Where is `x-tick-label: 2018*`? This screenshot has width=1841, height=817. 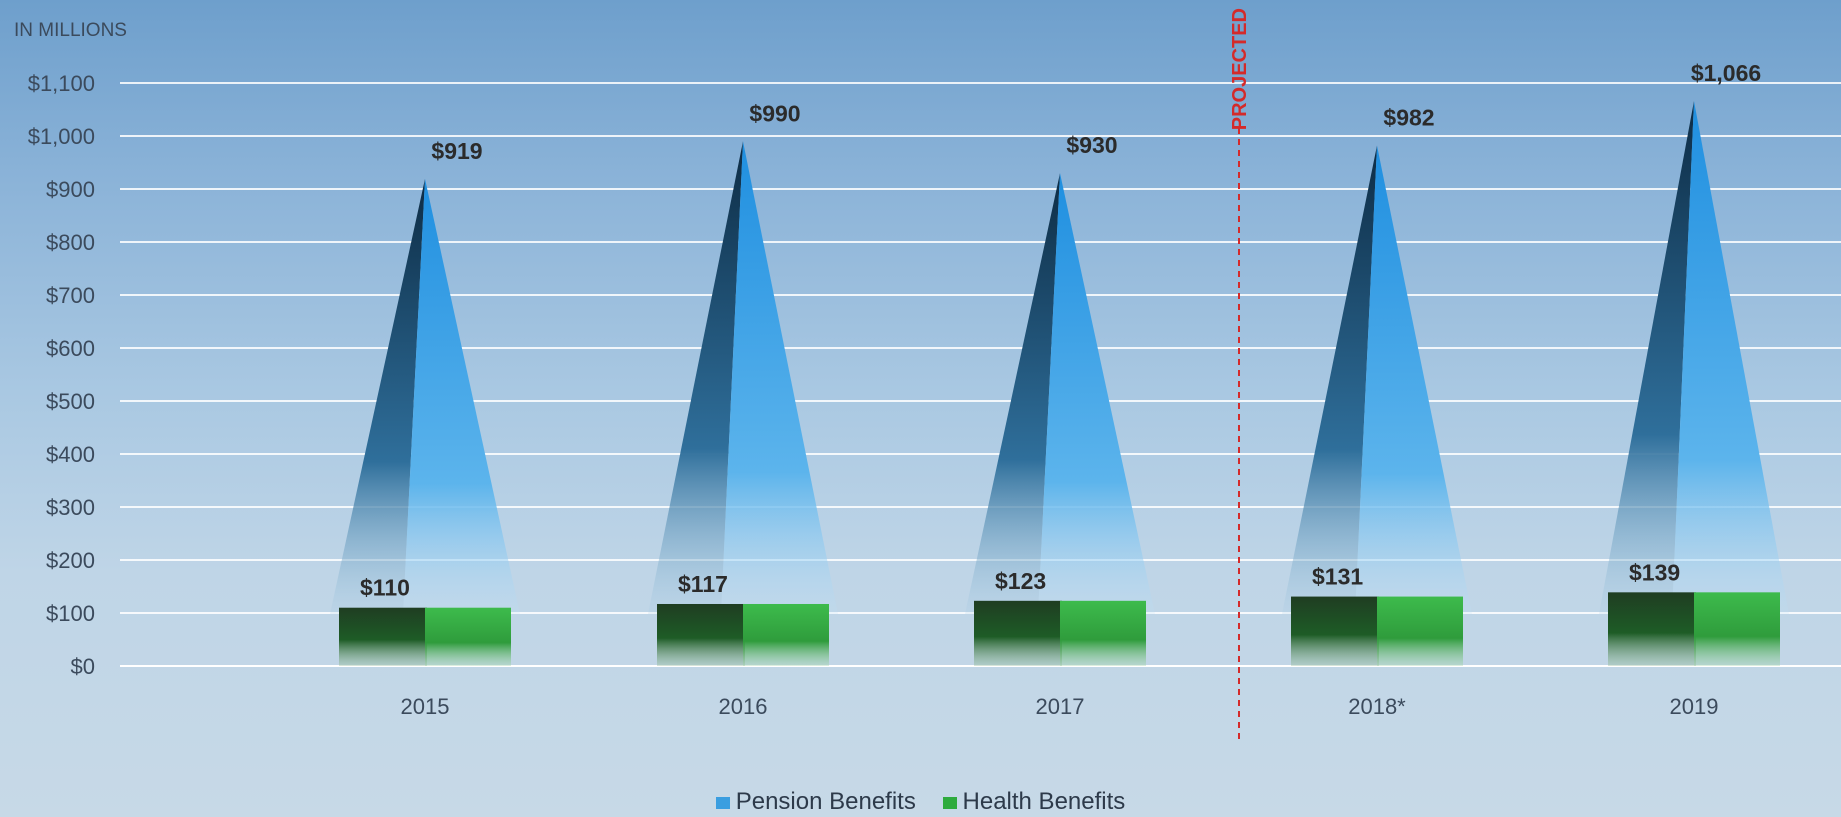 x-tick-label: 2018* is located at coordinates (1377, 706).